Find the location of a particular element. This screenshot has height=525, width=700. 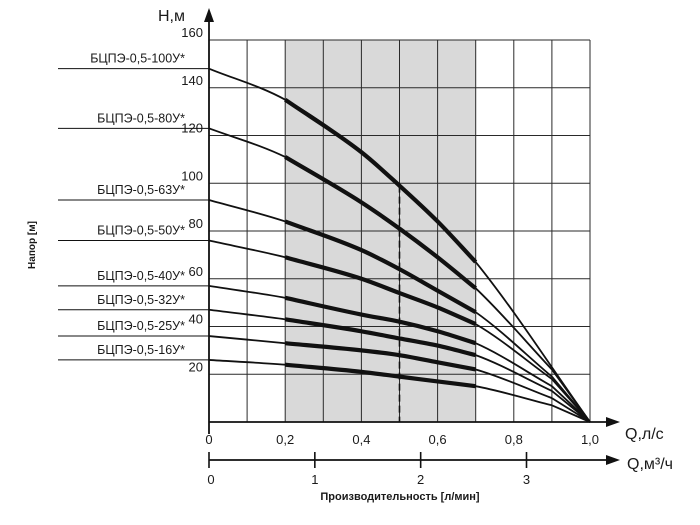

series-label: БЦПЭ-0,5-100У* is located at coordinates (137, 59).